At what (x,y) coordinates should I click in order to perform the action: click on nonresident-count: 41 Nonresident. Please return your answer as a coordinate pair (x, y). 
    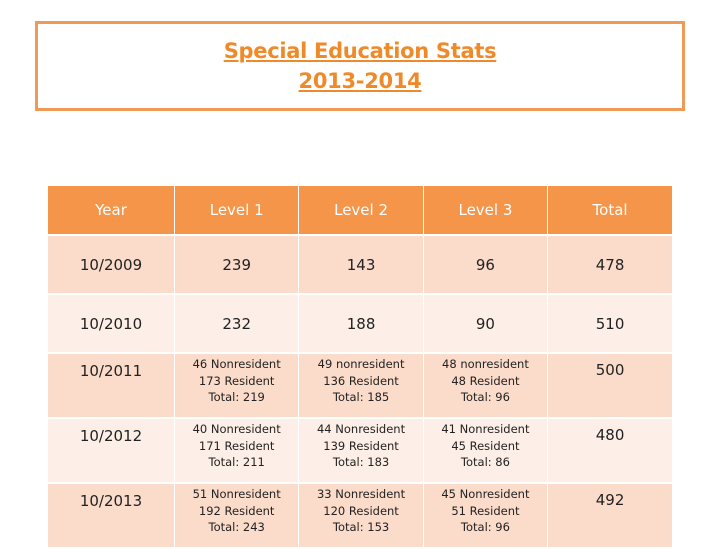
    Looking at the image, I should click on (485, 429).